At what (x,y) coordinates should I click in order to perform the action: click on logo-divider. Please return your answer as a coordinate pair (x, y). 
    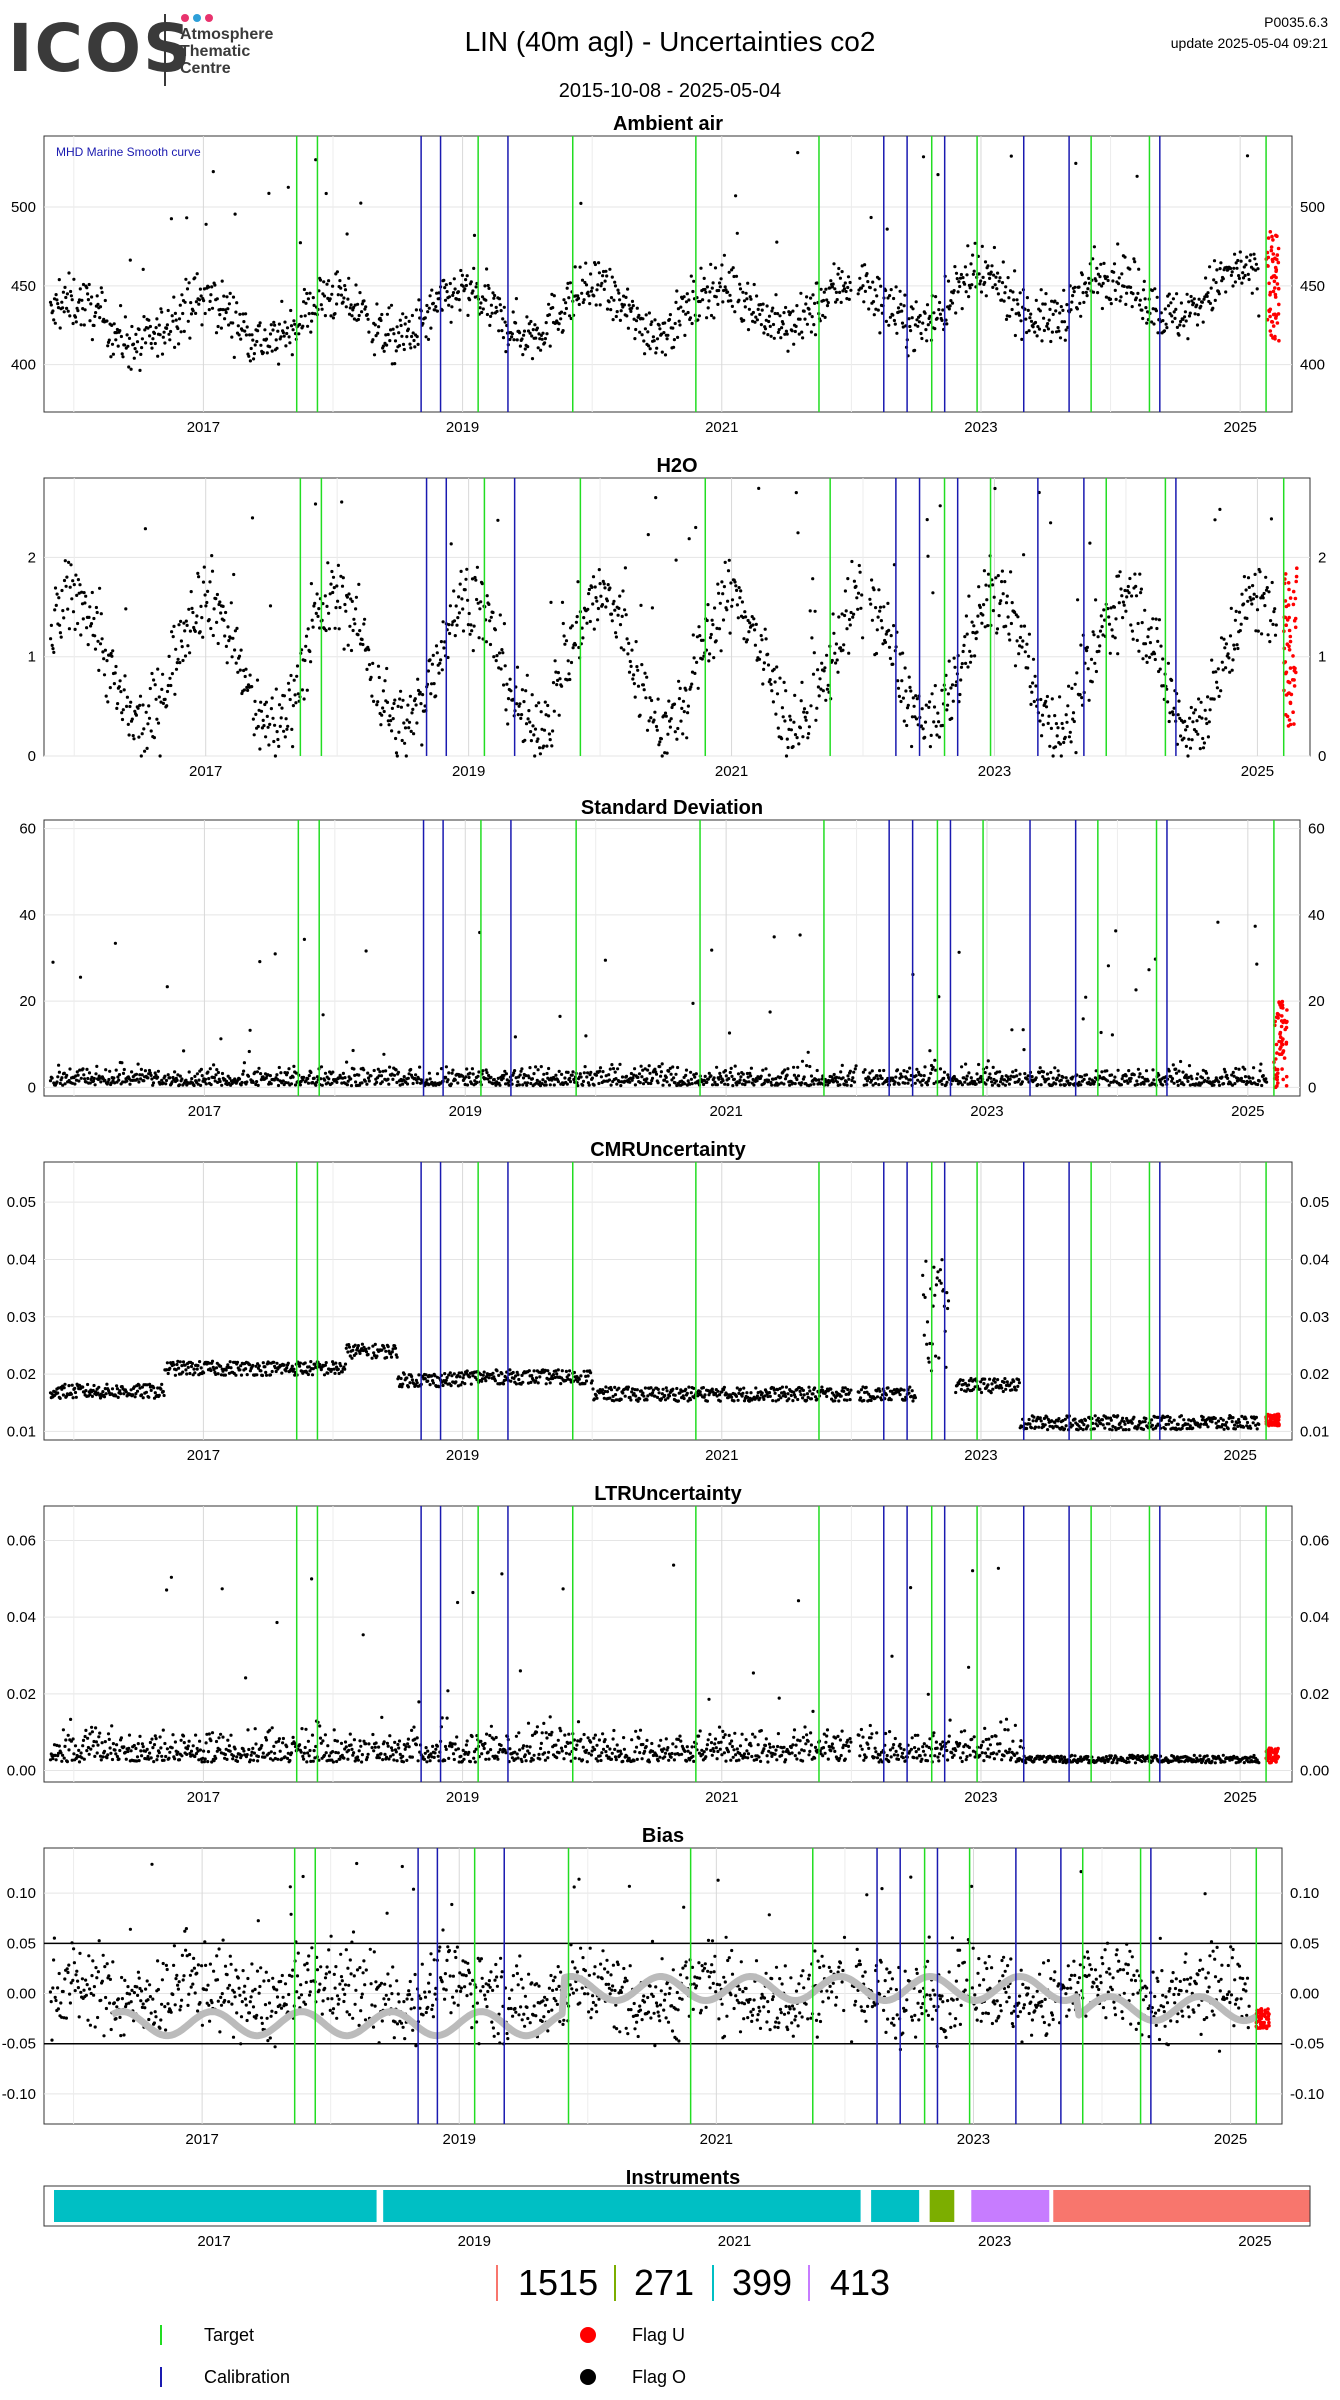
    Looking at the image, I should click on (165, 50).